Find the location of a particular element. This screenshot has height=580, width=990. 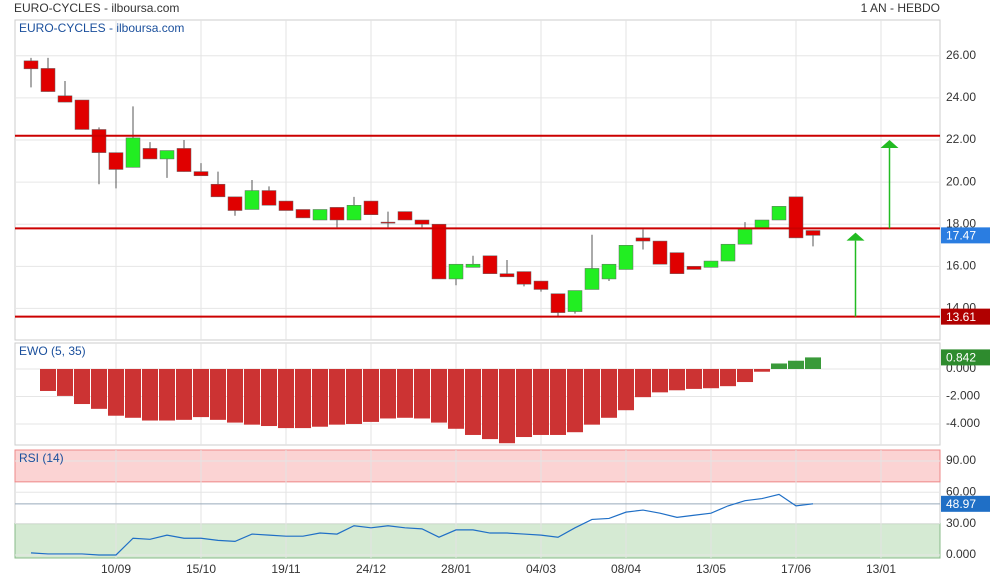

value-tag-label: 0.842 is located at coordinates (961, 358).